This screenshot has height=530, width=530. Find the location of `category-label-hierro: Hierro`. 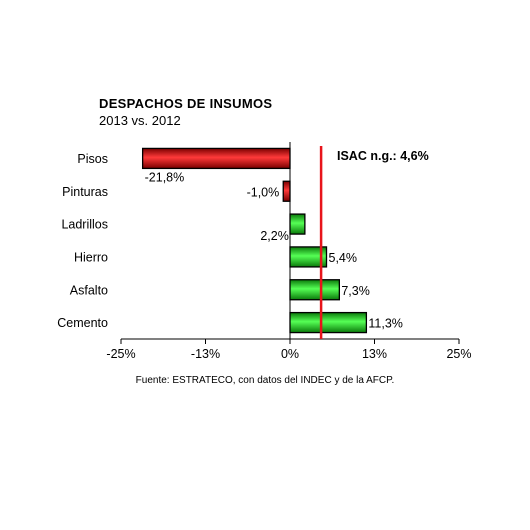

category-label-hierro: Hierro is located at coordinates (91, 257).